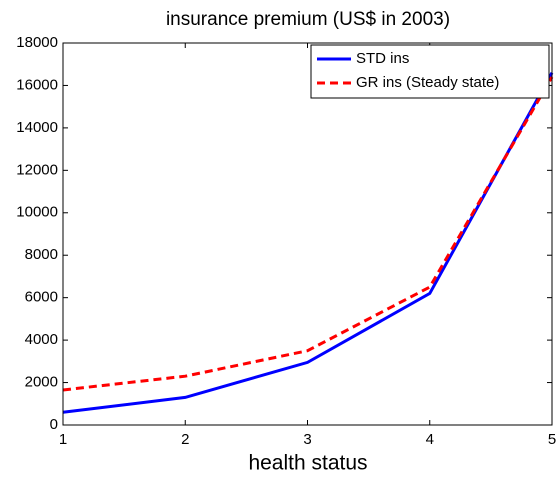 The width and height of the screenshot is (560, 478). Describe the element at coordinates (37, 169) in the screenshot. I see `y-tick-label: 12000` at that location.